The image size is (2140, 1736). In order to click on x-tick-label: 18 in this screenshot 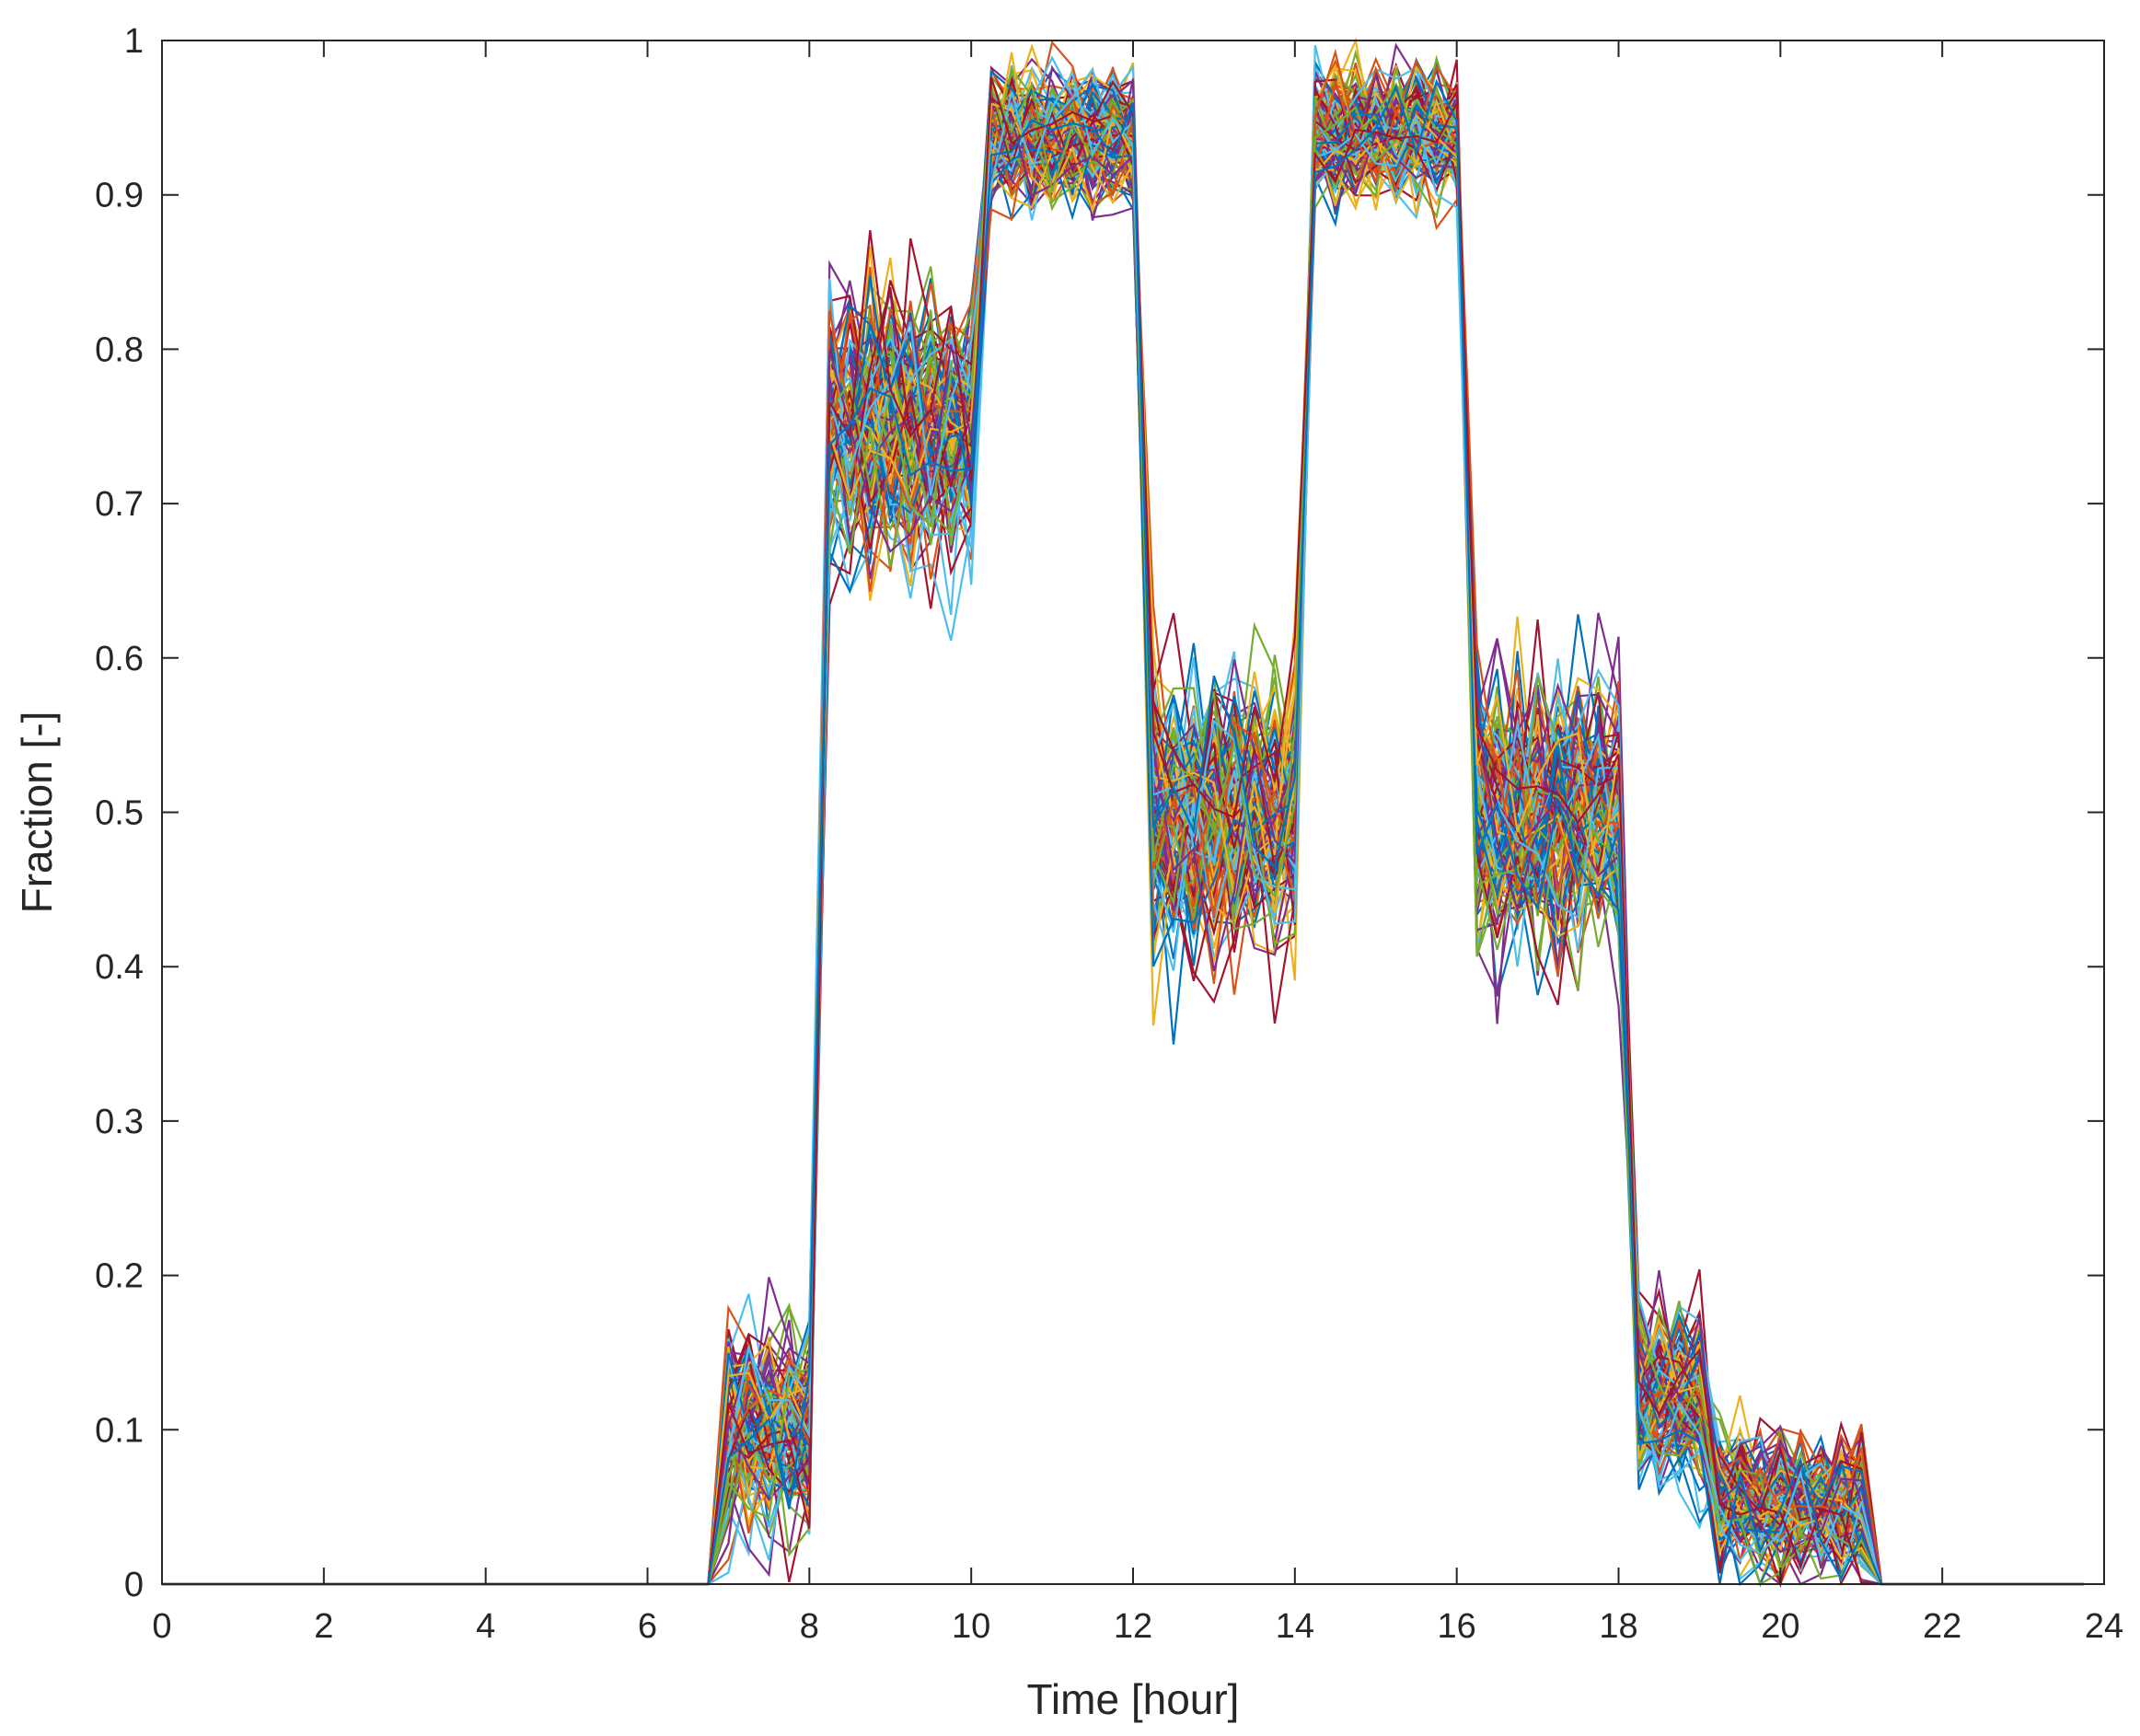, I will do `click(1618, 1626)`.